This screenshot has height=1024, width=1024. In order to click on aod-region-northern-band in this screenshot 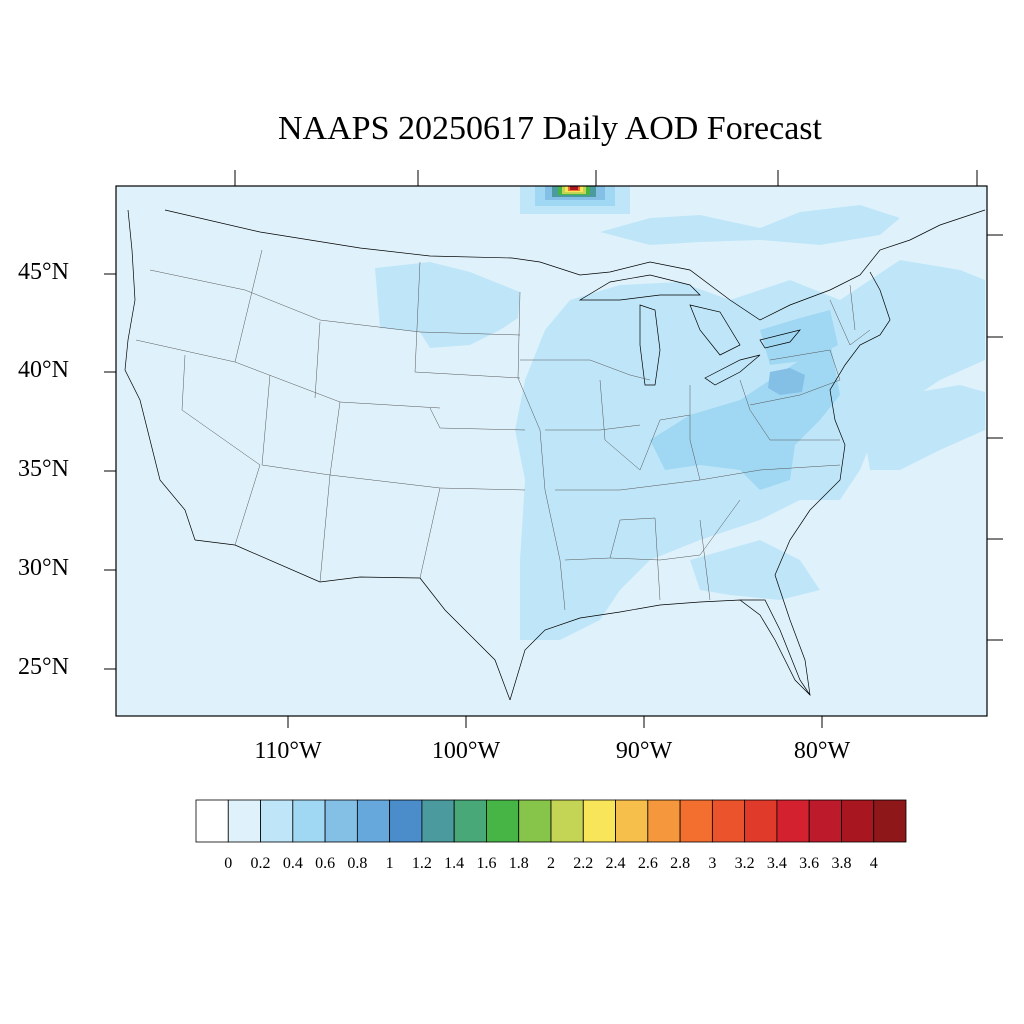, I will do `click(750, 225)`.